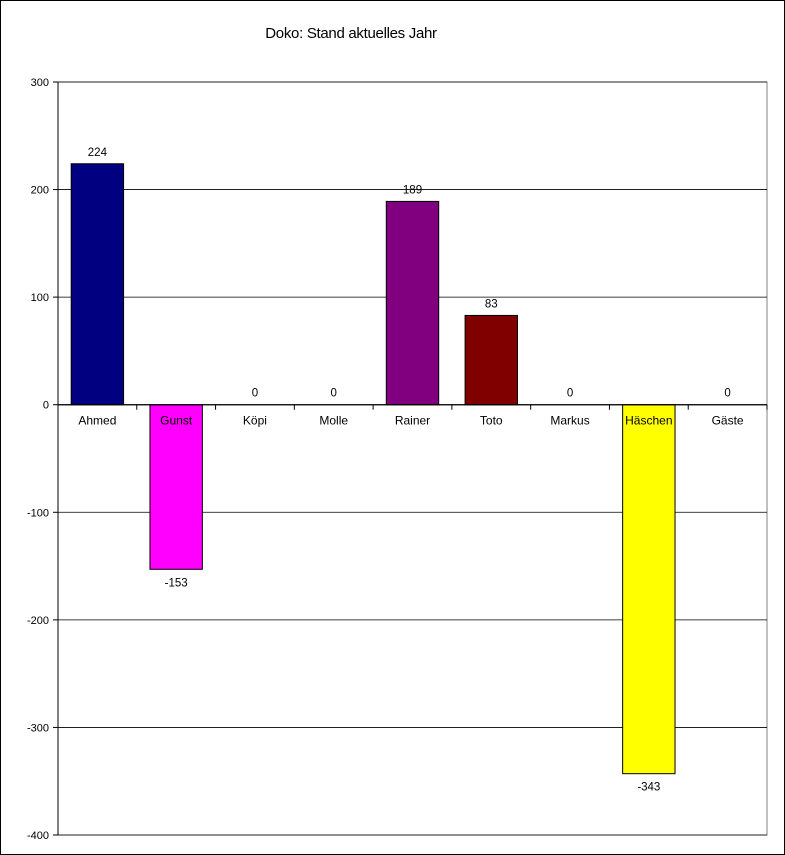 The height and width of the screenshot is (855, 785). Describe the element at coordinates (40, 83) in the screenshot. I see `y-tick-label: 300` at that location.